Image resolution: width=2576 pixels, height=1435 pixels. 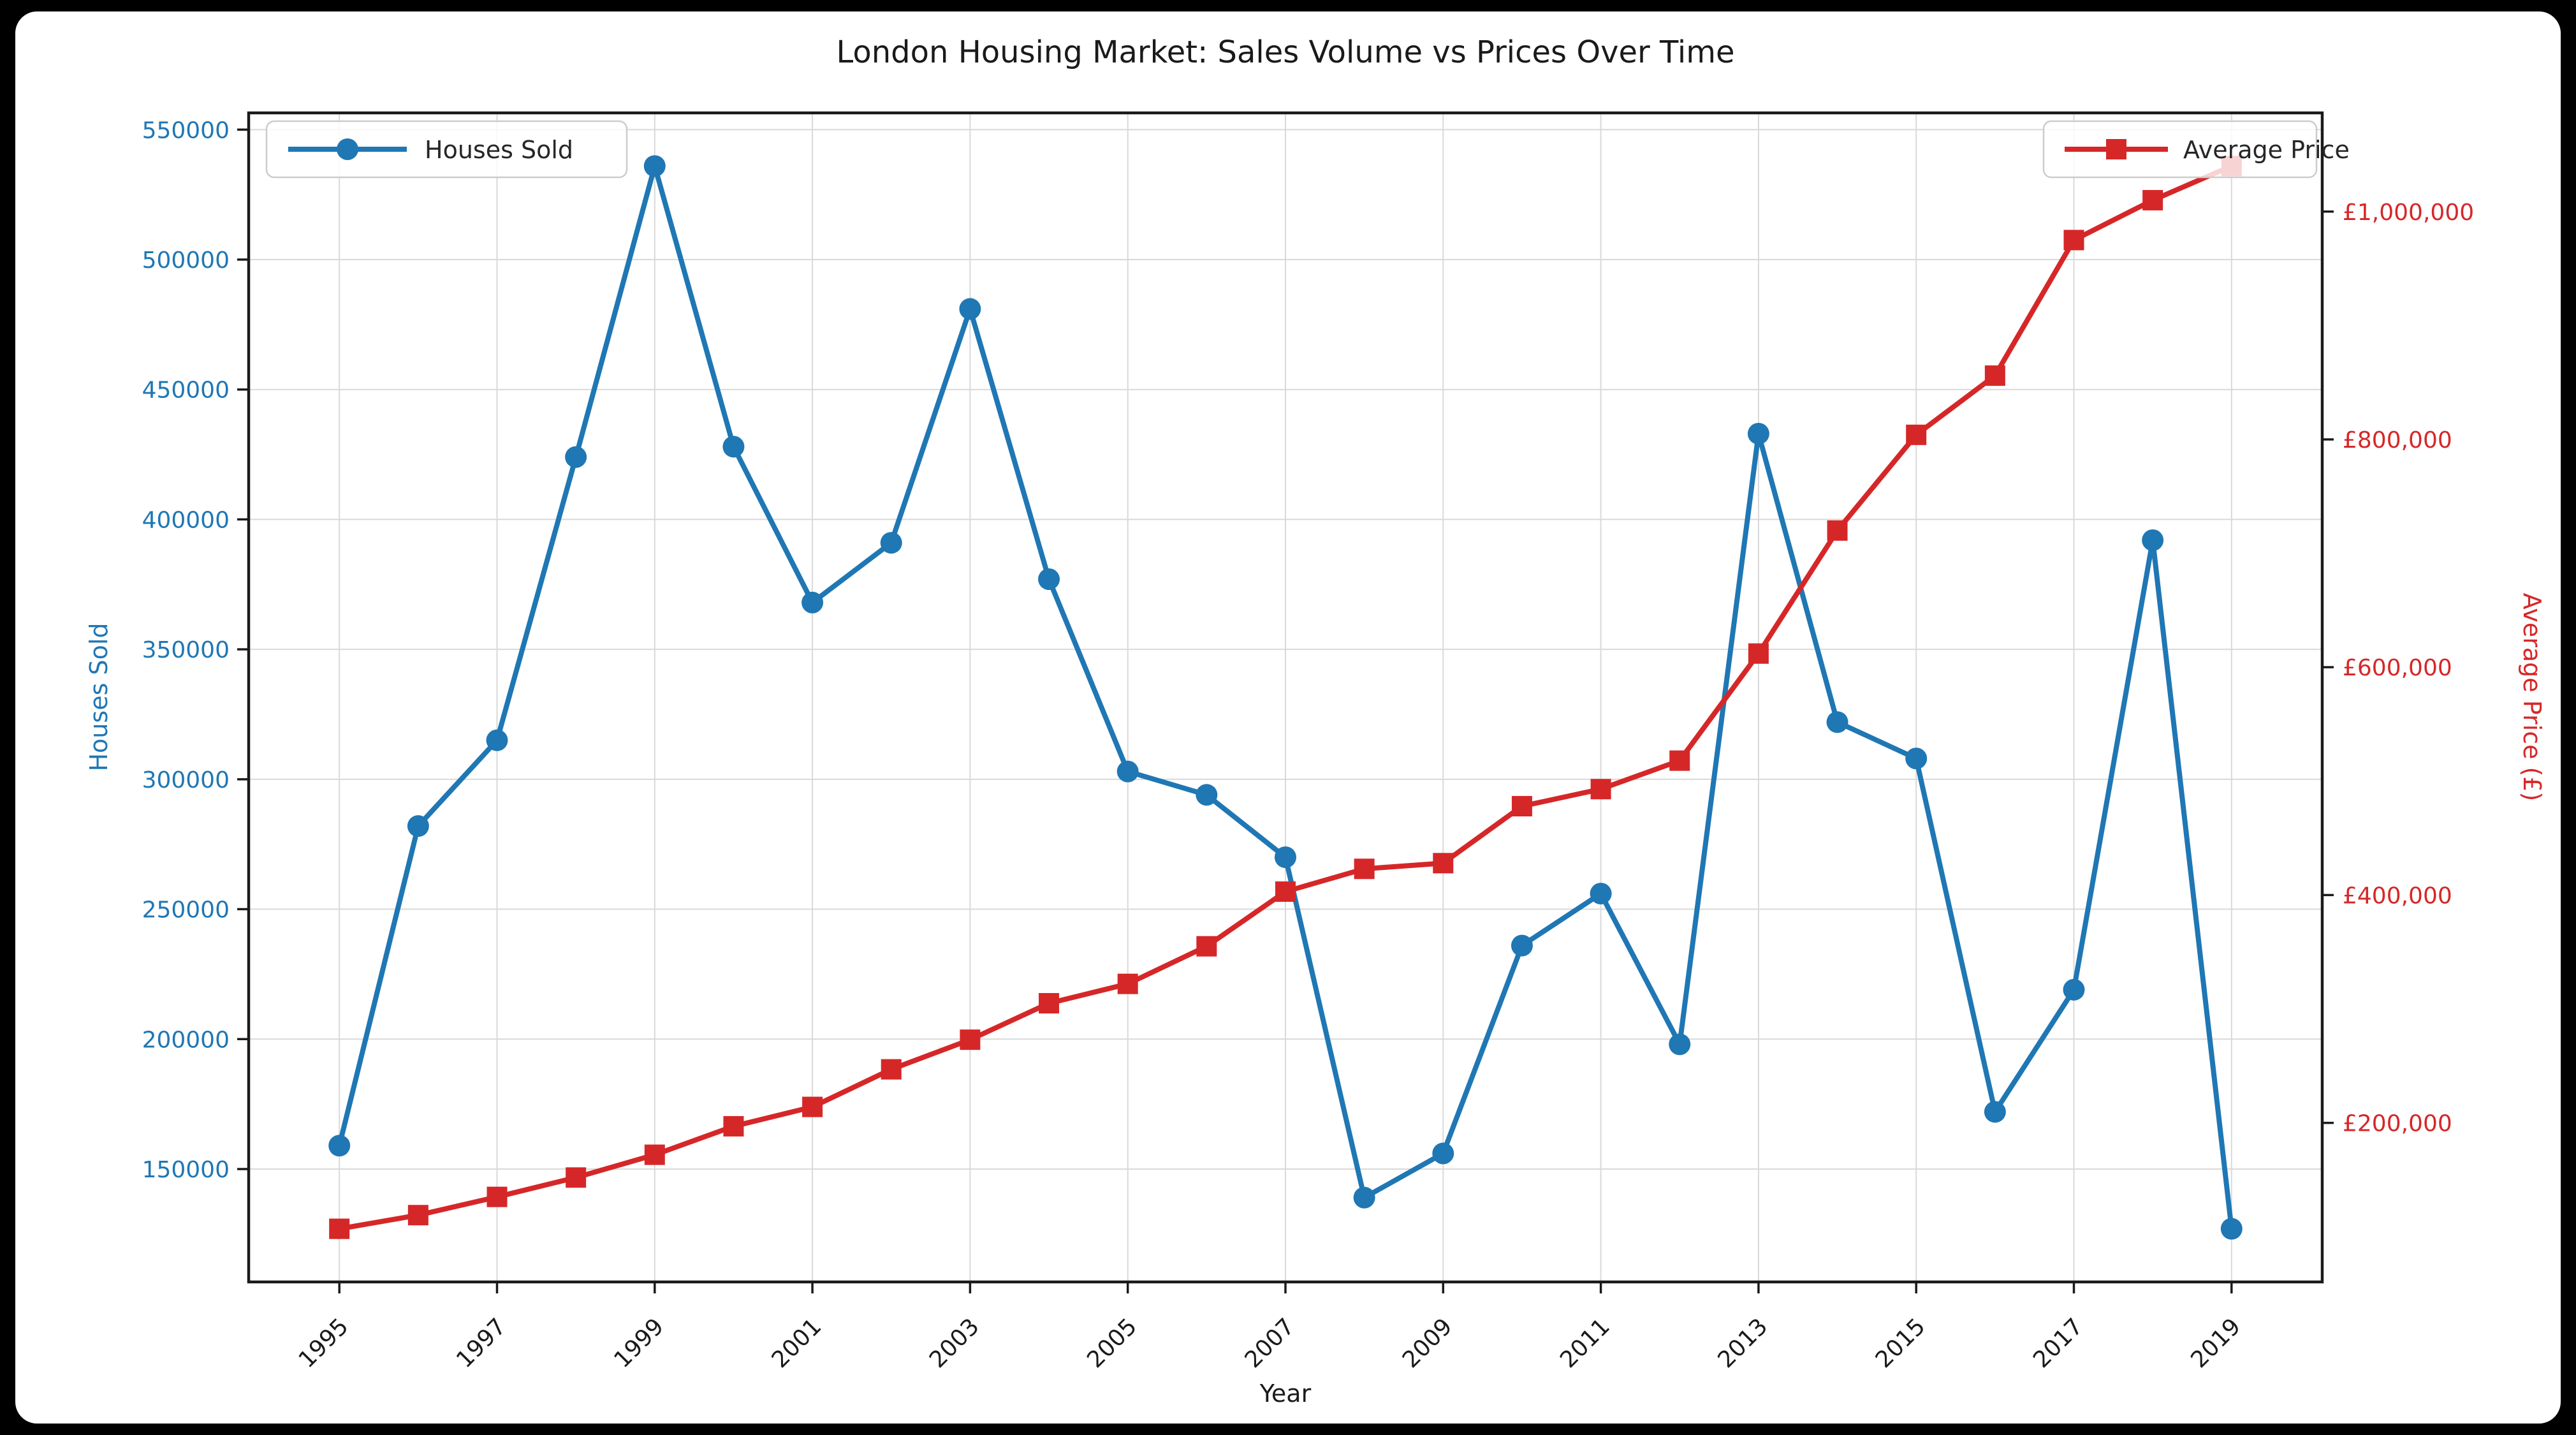 I want to click on houses-sold-point-2007, so click(x=1285, y=857).